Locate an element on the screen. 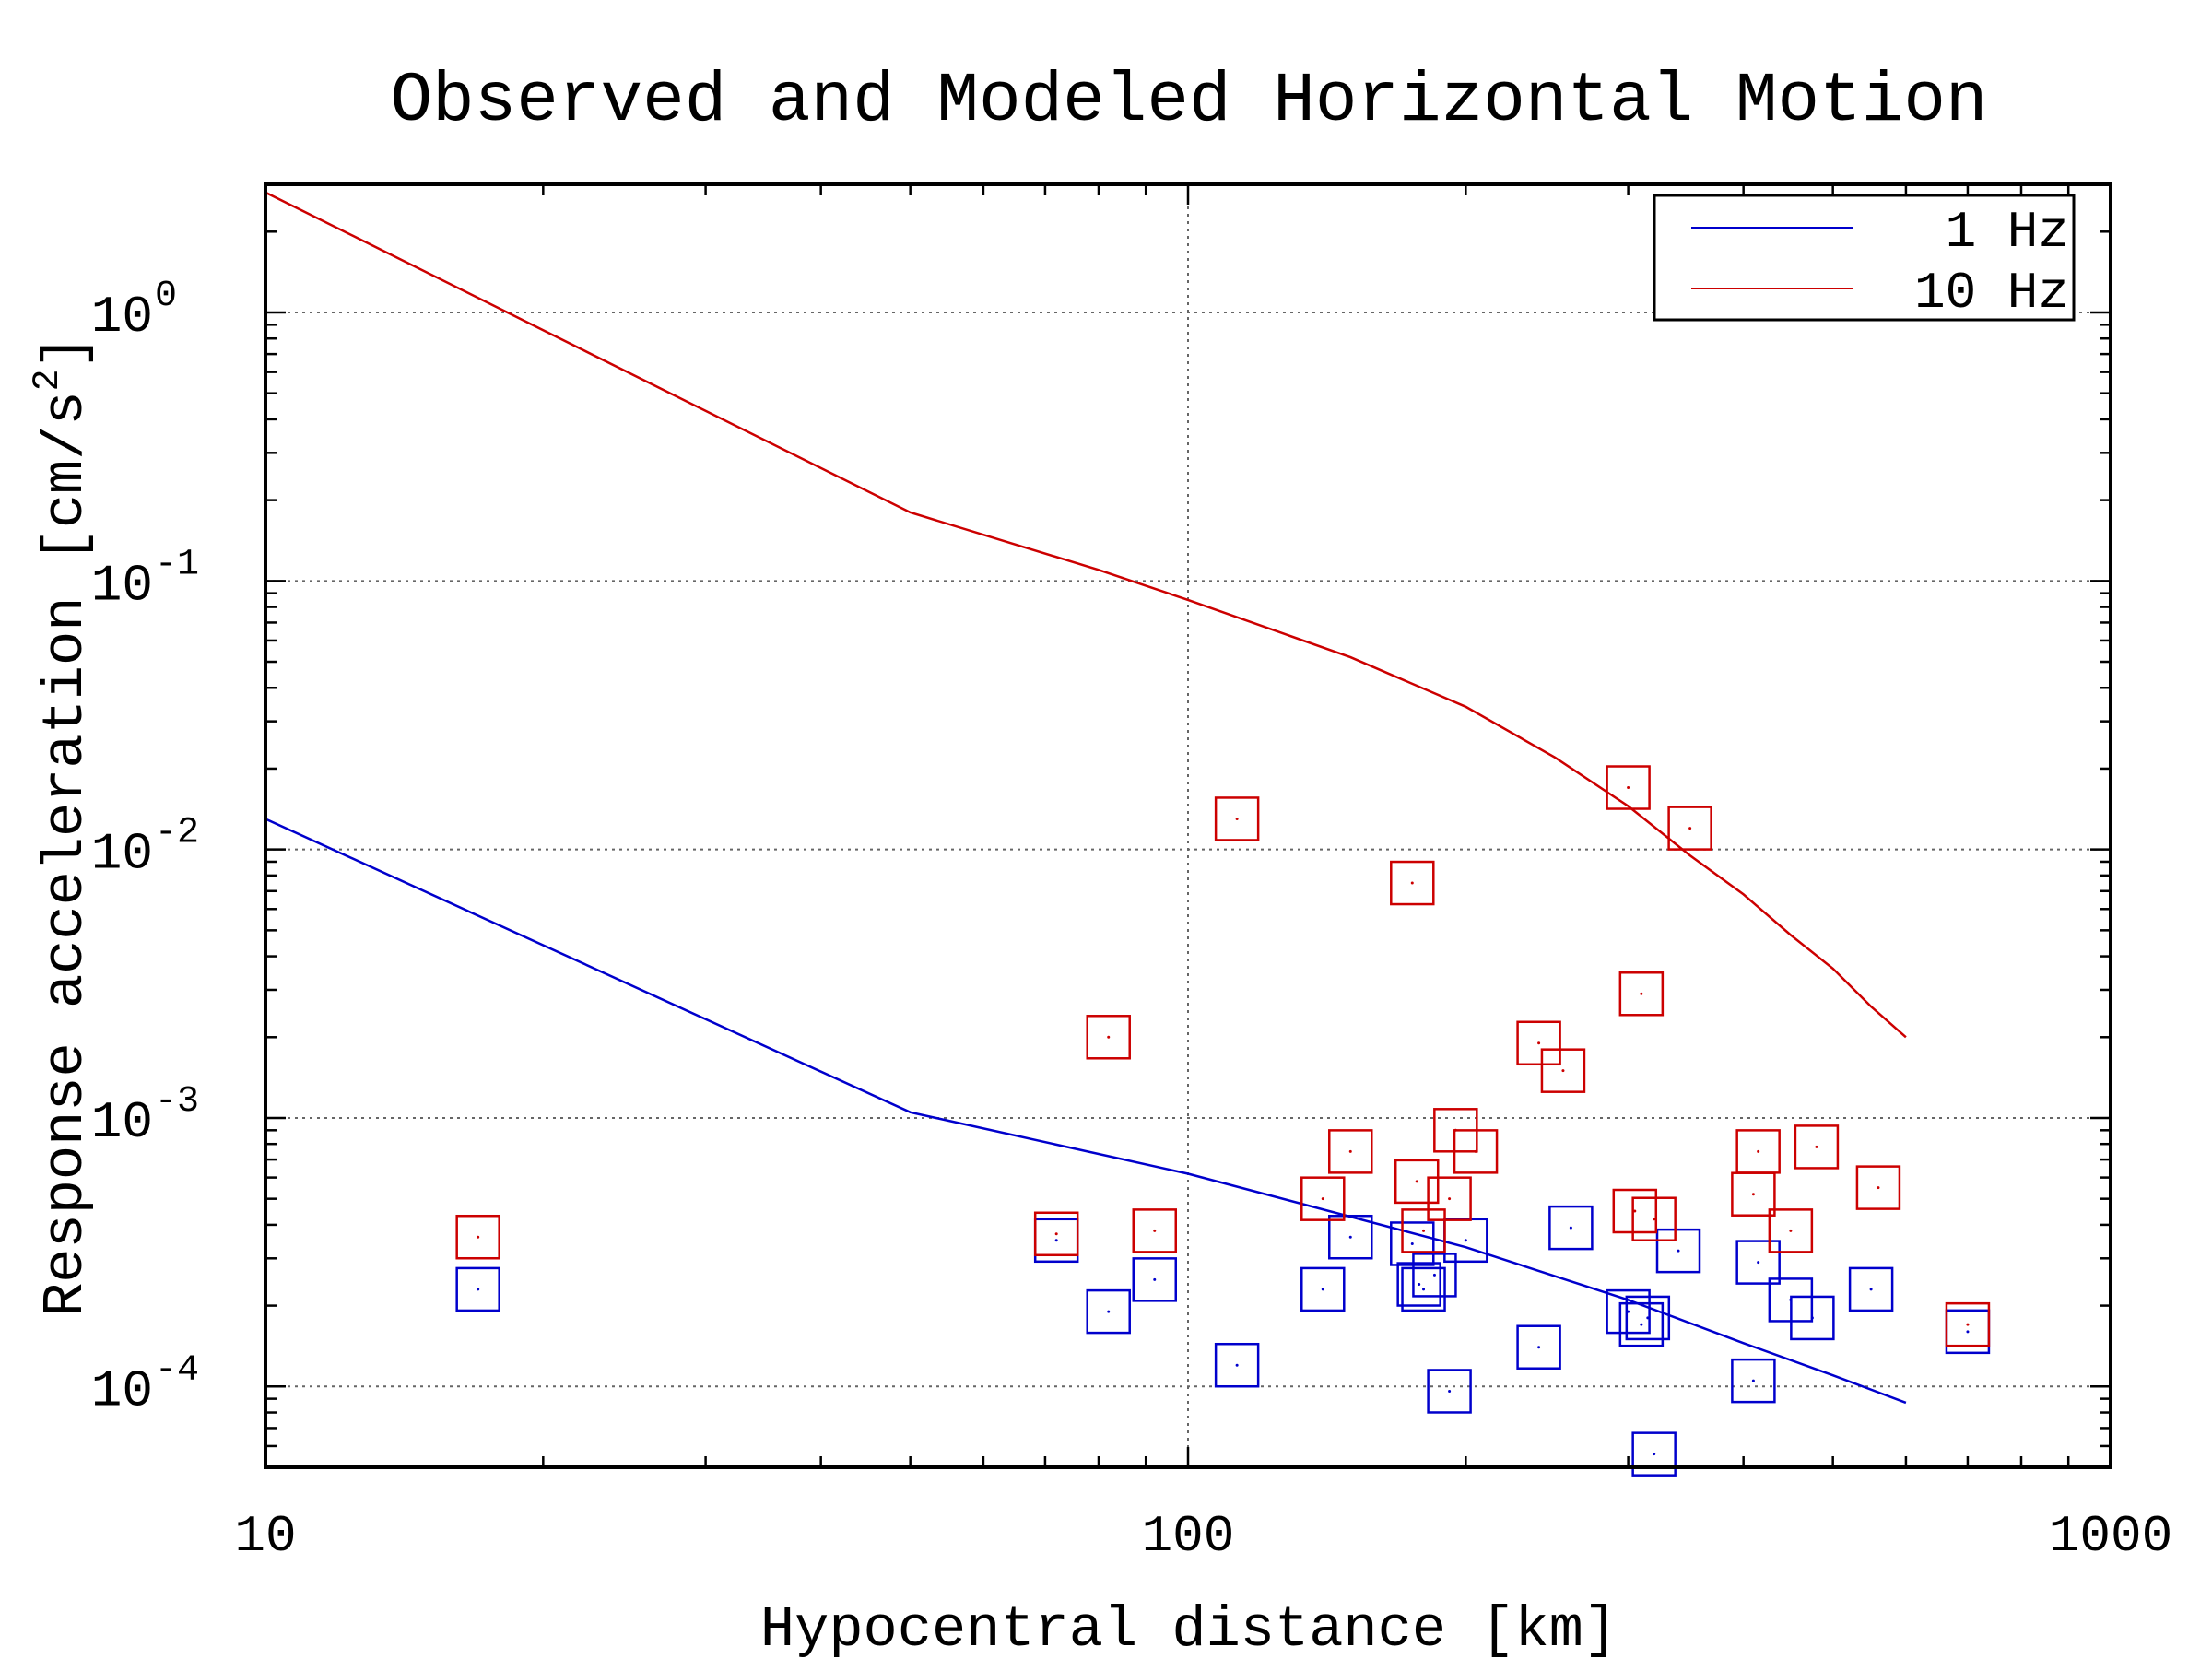 This screenshot has height=1659, width=2212. x-tick-label-2: 1000 is located at coordinates (2110, 1536).